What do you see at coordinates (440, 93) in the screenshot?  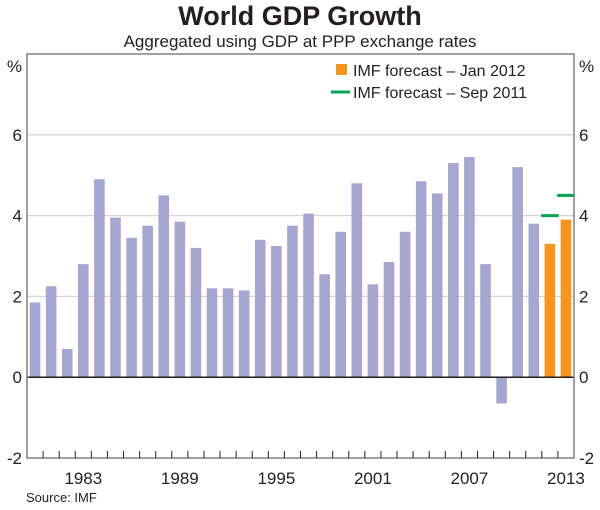 I see `legend-label-sep-2011: IMF forecast – Sep 2011` at bounding box center [440, 93].